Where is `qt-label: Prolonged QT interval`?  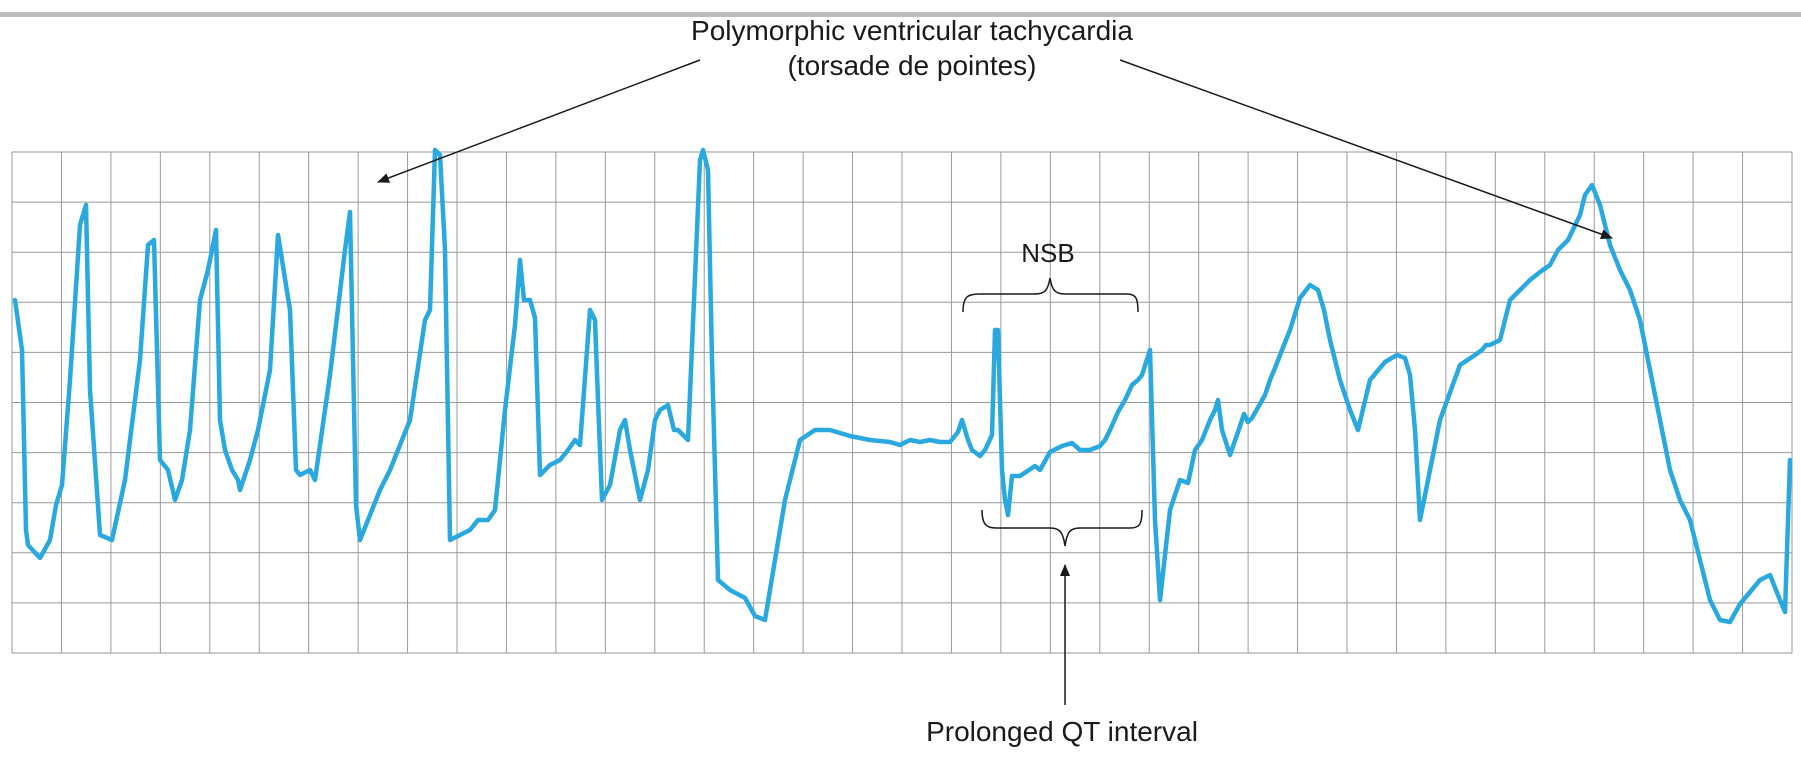 qt-label: Prolonged QT interval is located at coordinates (1062, 731).